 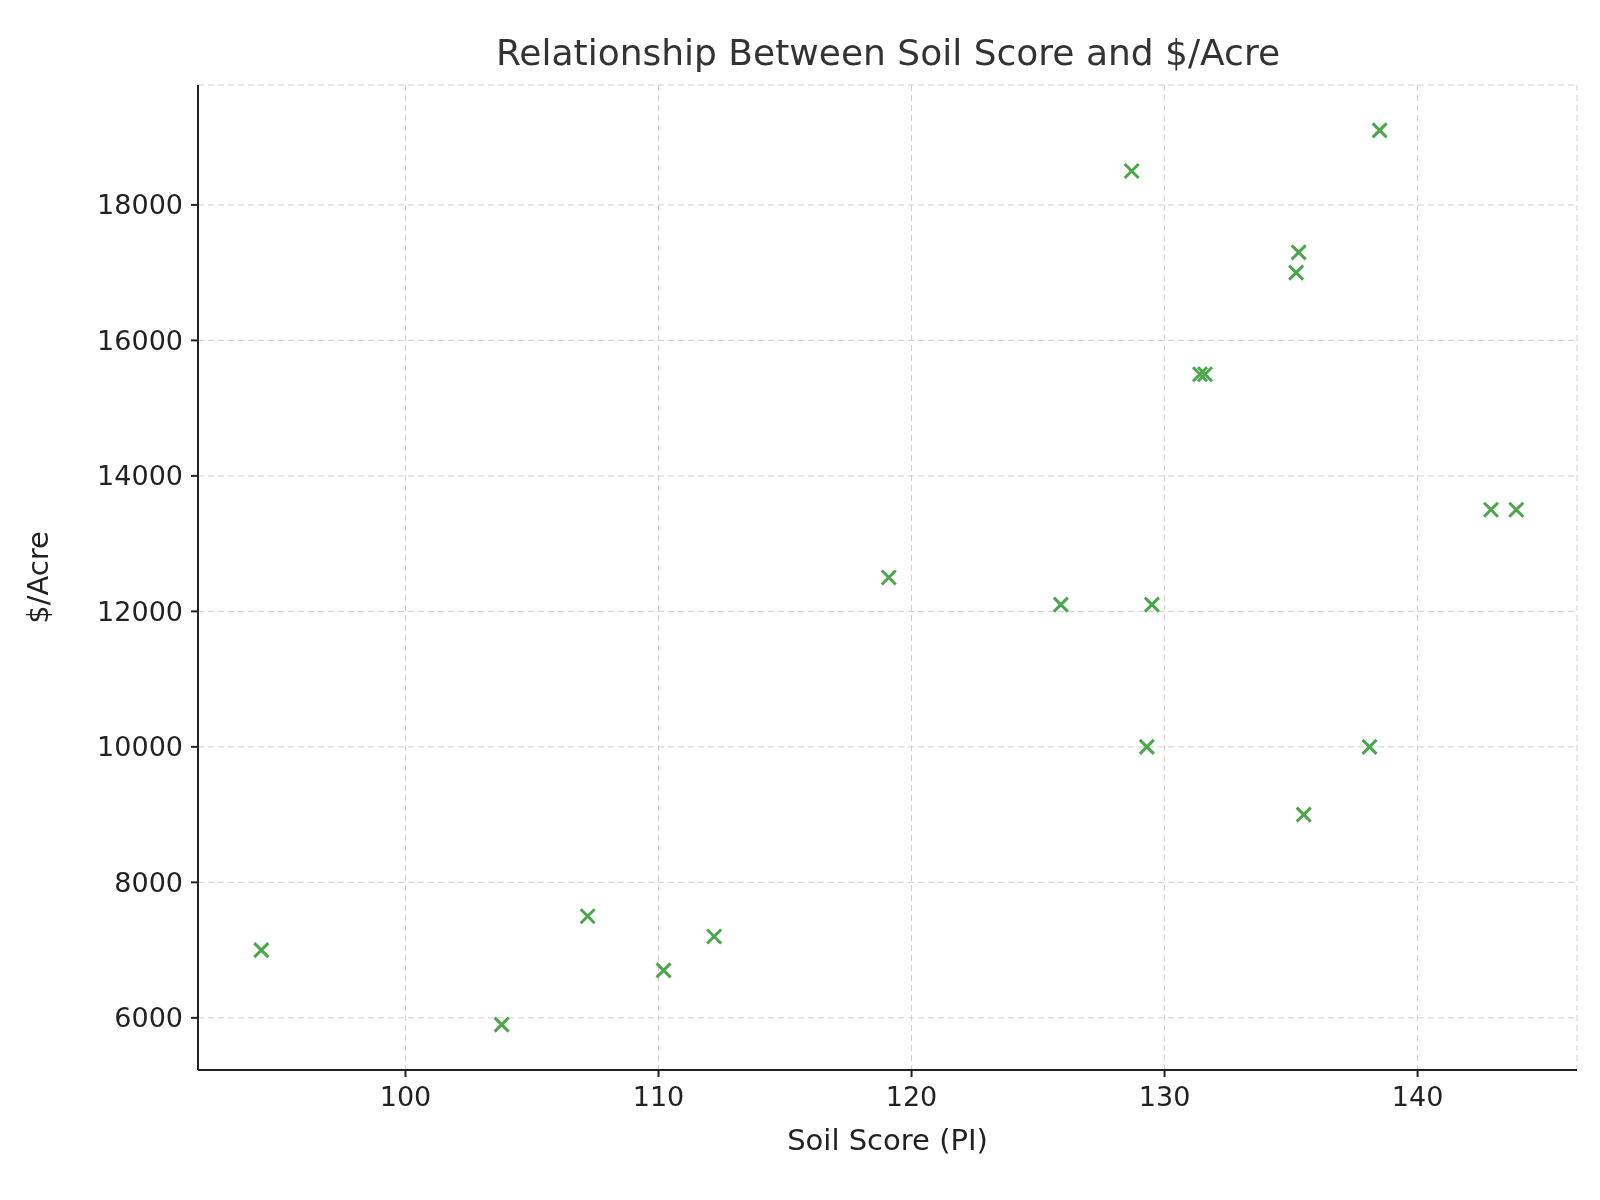 What do you see at coordinates (148, 882) in the screenshot?
I see `y-tick-label: 8000` at bounding box center [148, 882].